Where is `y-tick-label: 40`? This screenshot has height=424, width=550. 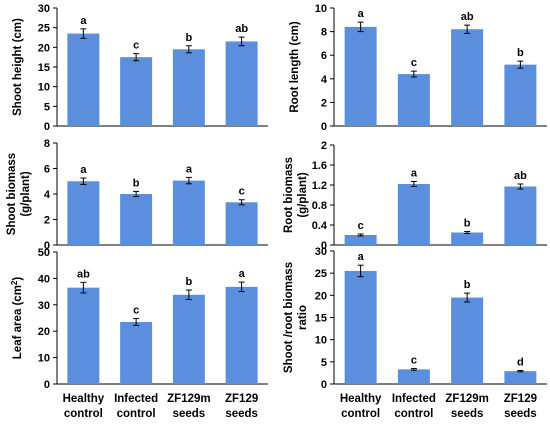
y-tick-label: 40 is located at coordinates (44, 279).